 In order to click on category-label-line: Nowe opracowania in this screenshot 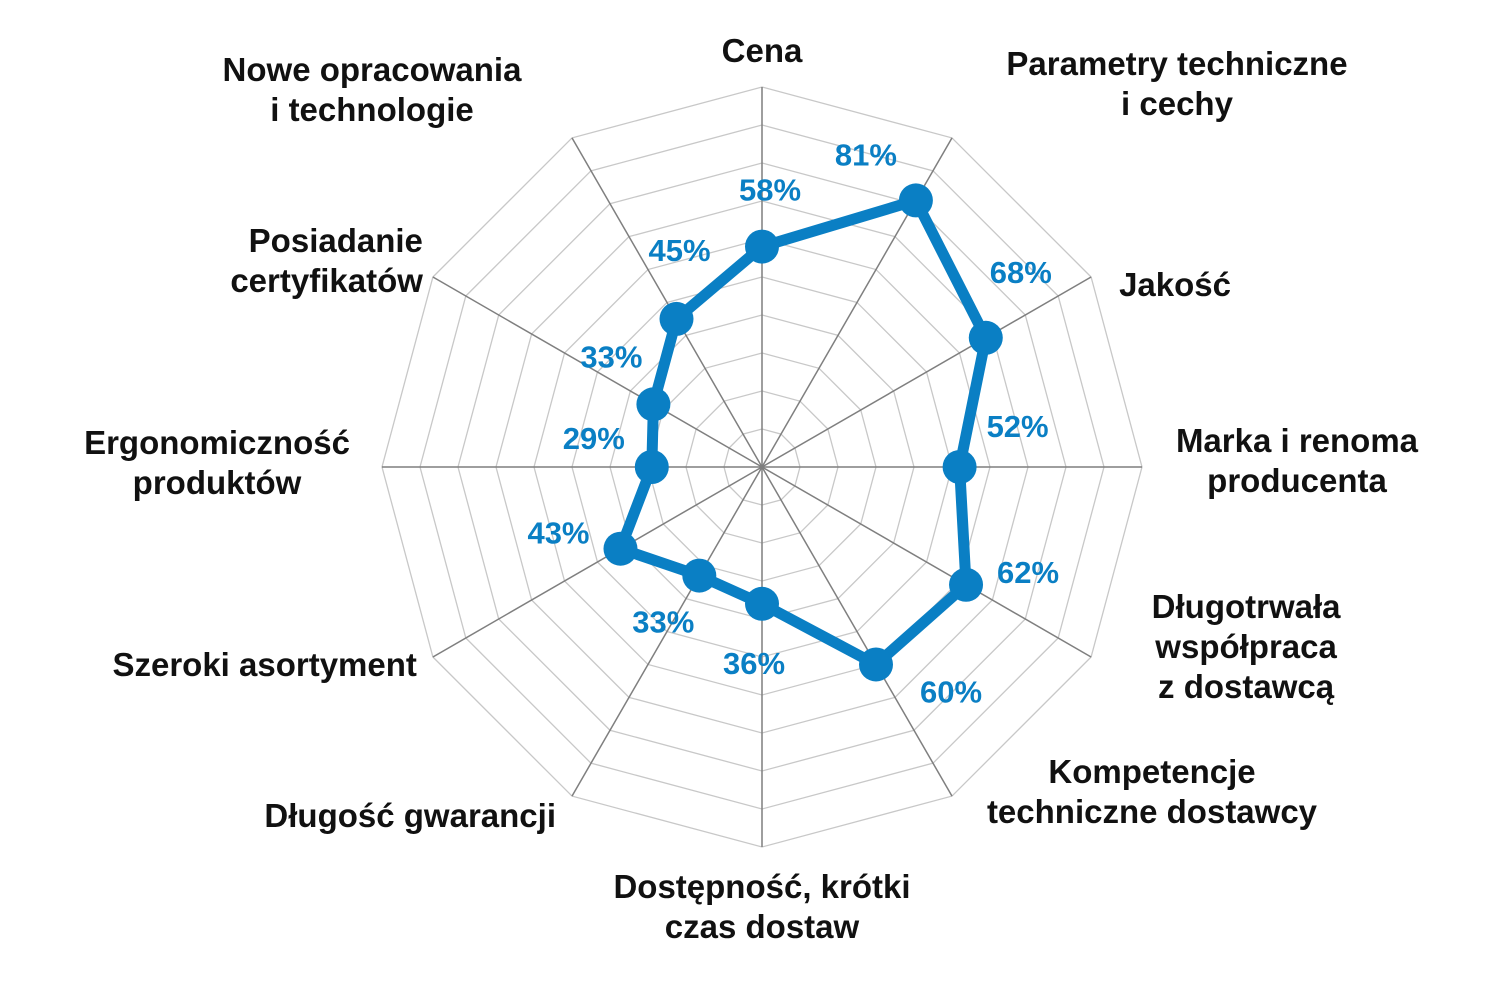, I will do `click(373, 69)`.